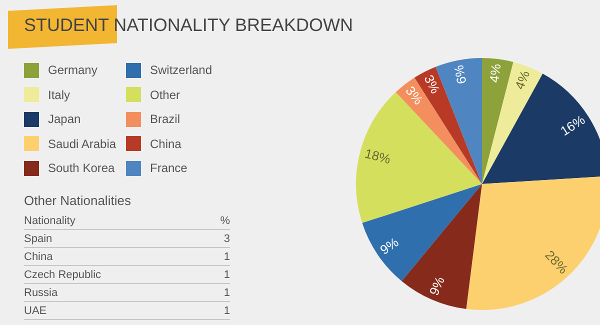  I want to click on legend-label: France, so click(169, 168).